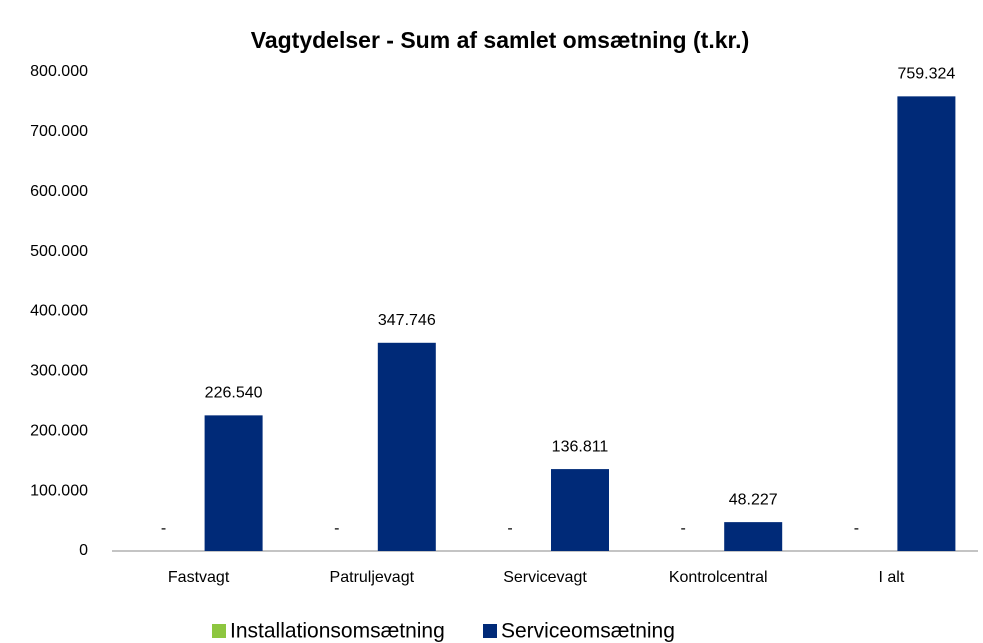 This screenshot has width=983, height=643. What do you see at coordinates (892, 577) in the screenshot?
I see `x-tick-label: I alt` at bounding box center [892, 577].